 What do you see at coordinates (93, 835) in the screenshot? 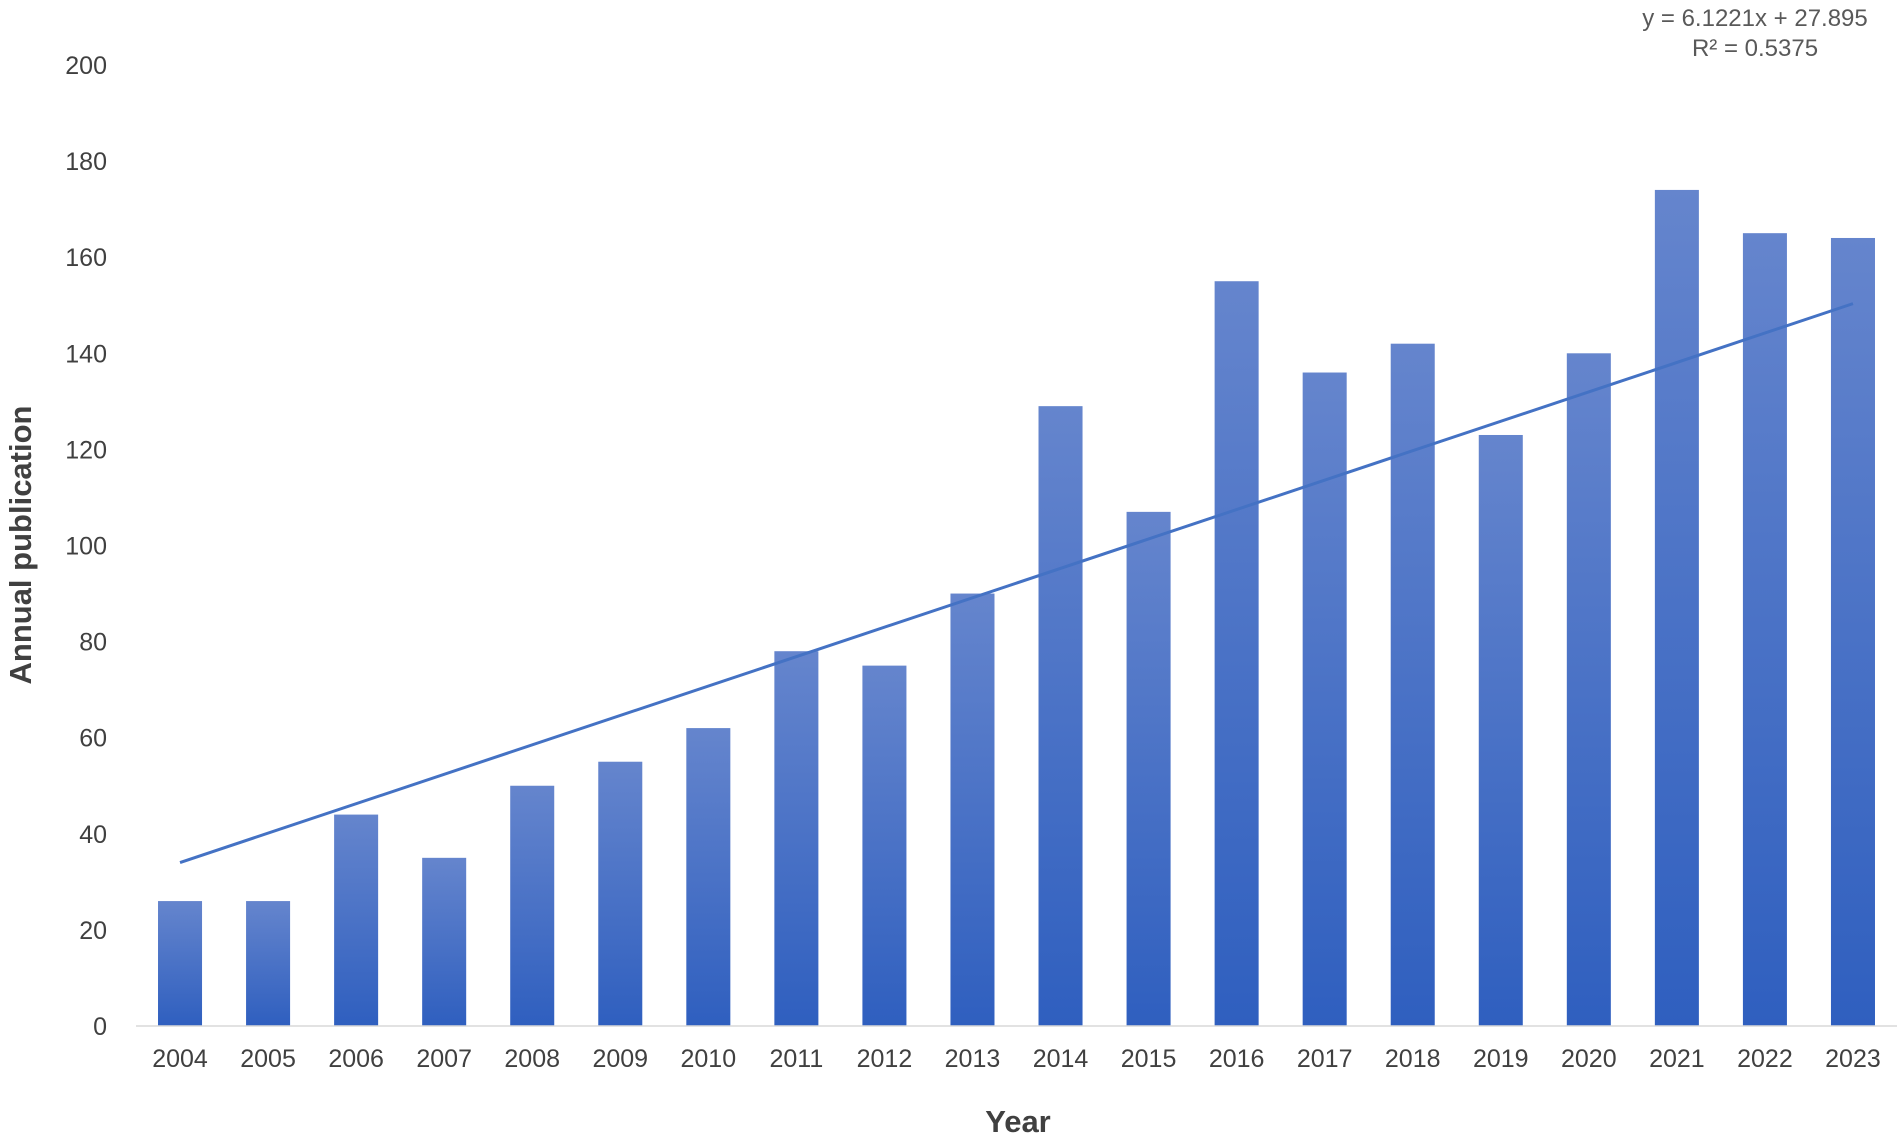
I see `y-tick-label: 40` at bounding box center [93, 835].